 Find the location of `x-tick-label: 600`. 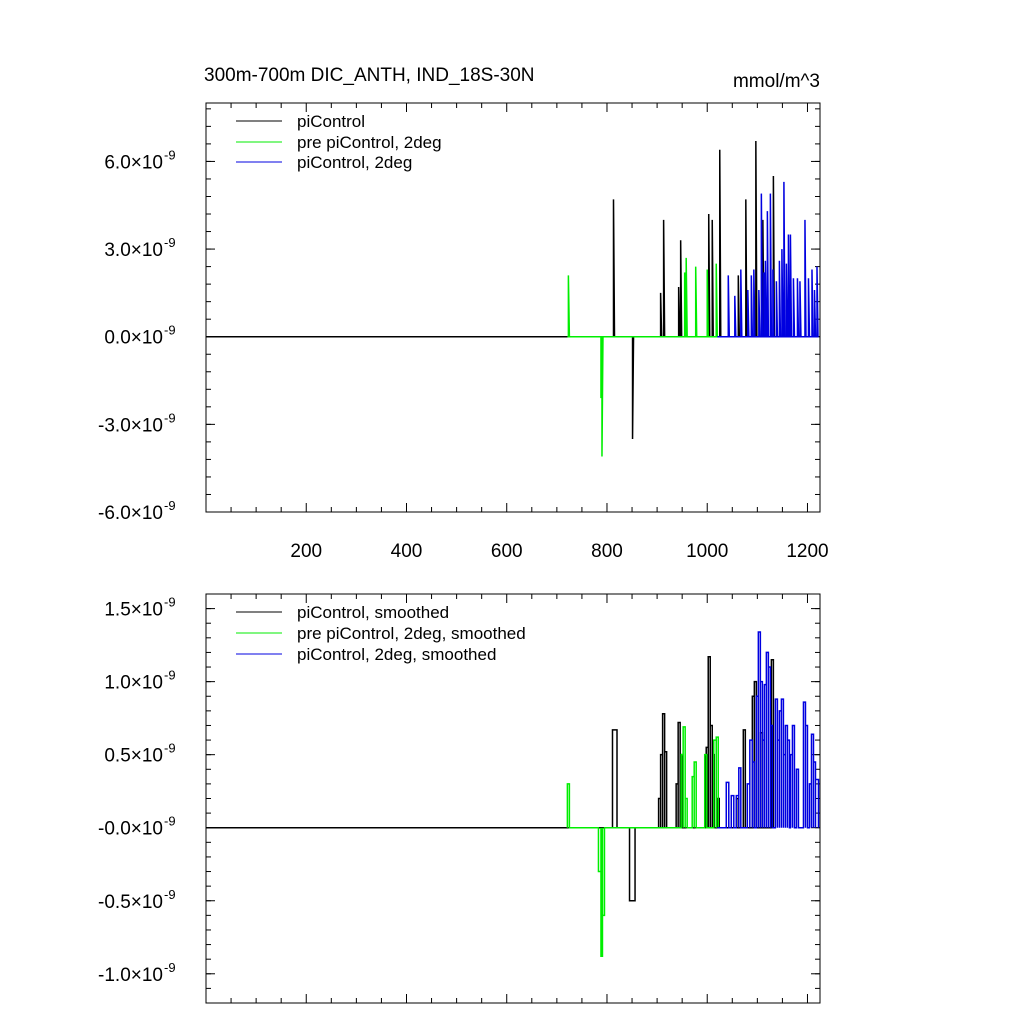

x-tick-label: 600 is located at coordinates (507, 551).